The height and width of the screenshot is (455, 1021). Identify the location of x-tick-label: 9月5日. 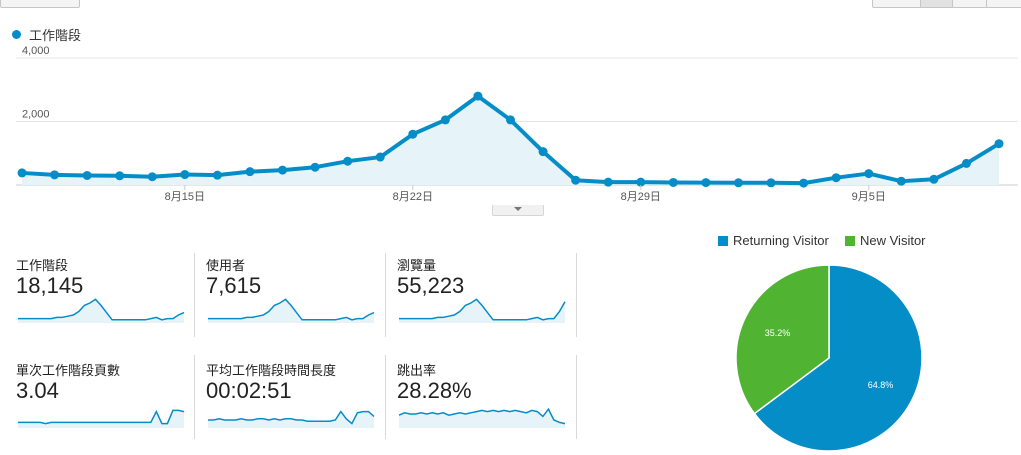
(869, 197).